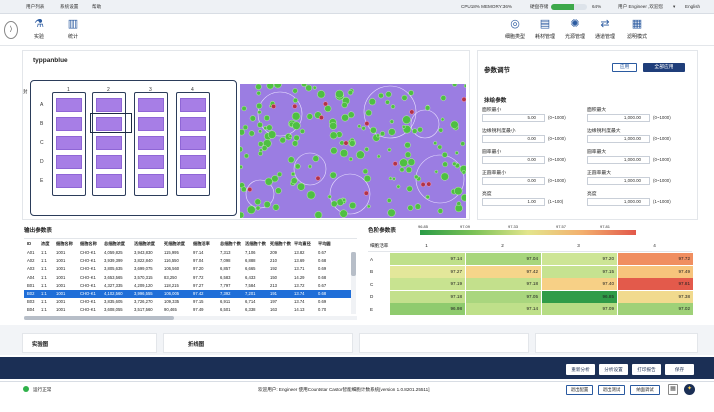  I want to click on heatmap-cell: 97.02, so click(655, 309).